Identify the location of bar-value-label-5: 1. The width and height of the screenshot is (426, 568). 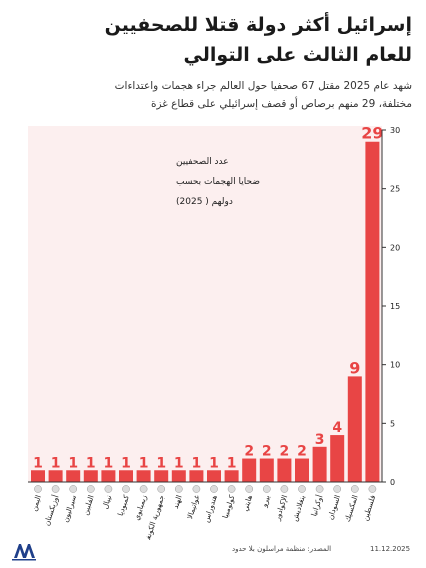
(109, 463).